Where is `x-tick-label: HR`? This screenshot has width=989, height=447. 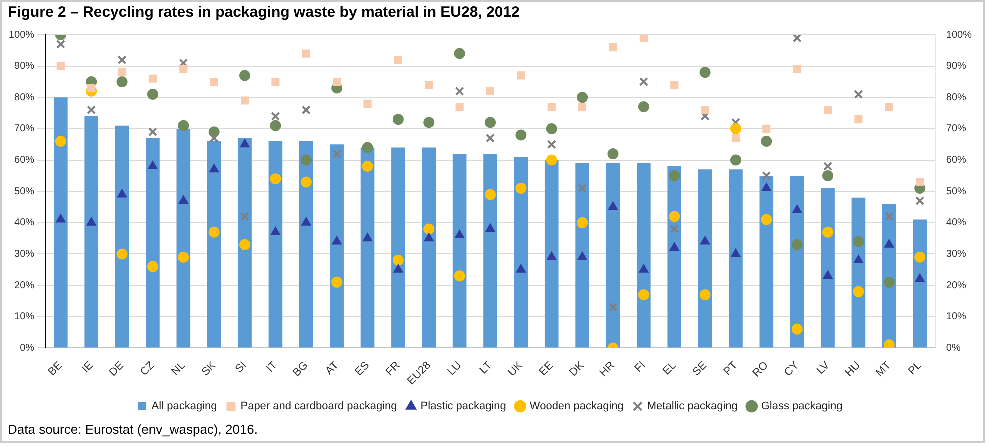
x-tick-label: HR is located at coordinates (608, 370).